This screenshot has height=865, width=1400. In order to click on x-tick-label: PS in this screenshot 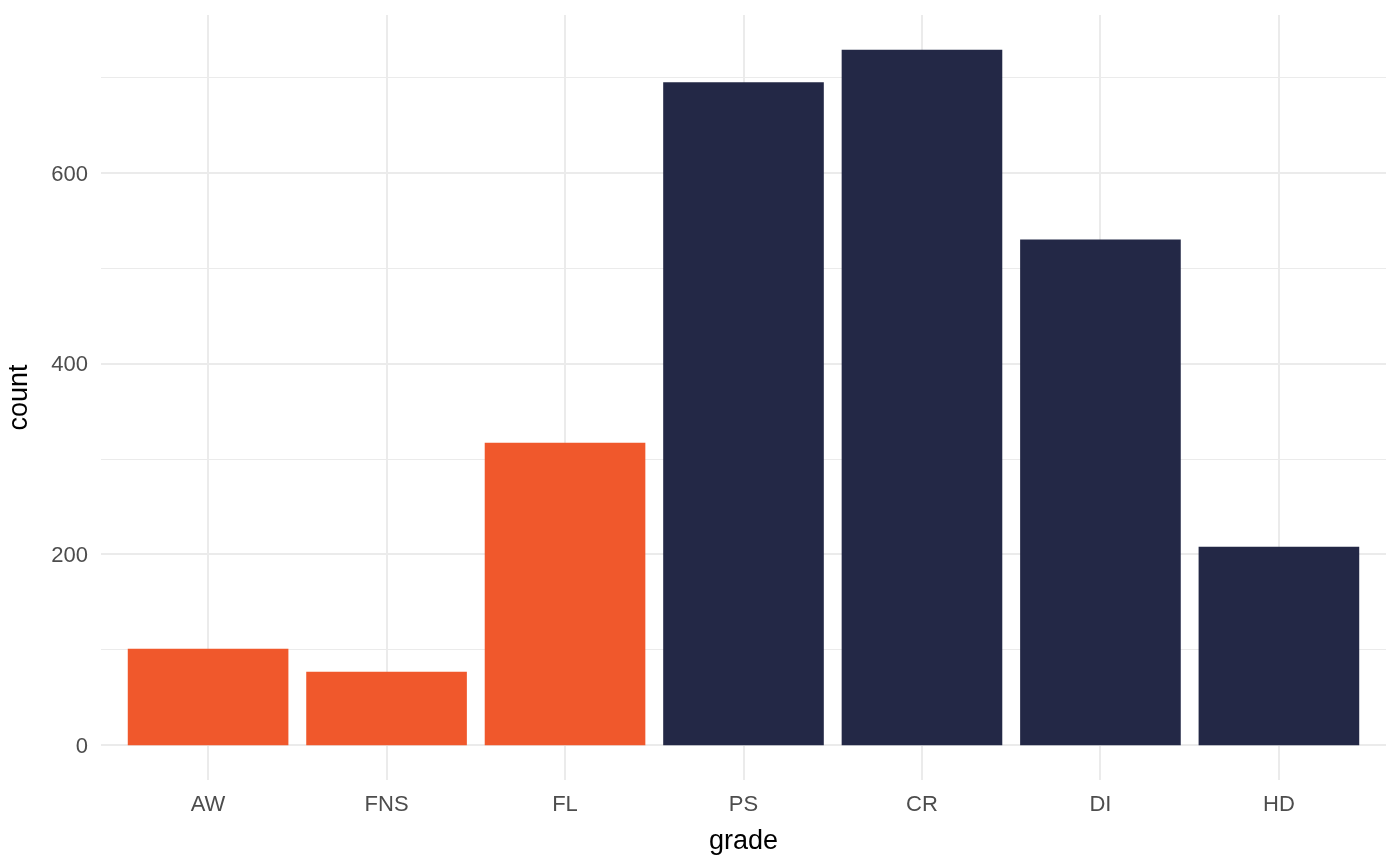, I will do `click(743, 803)`.